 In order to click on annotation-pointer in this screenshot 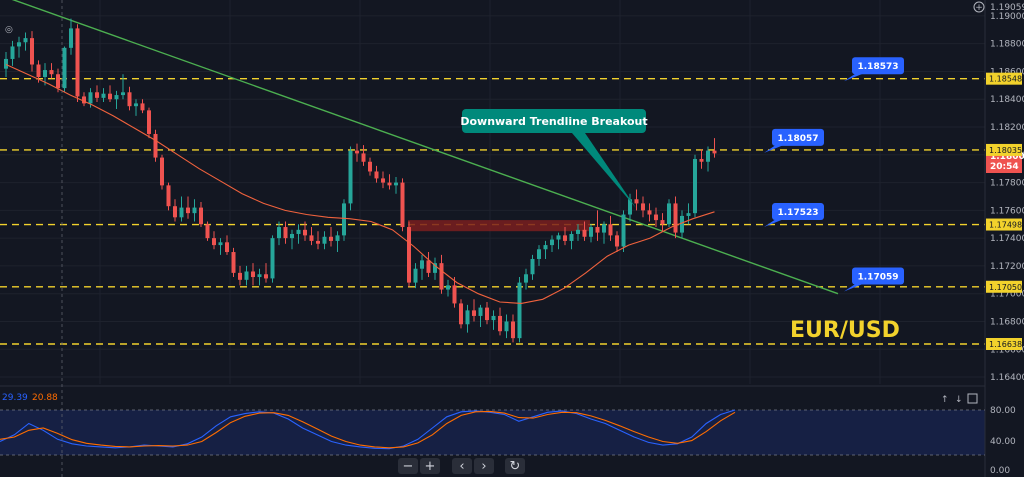, I will do `click(604, 170)`.